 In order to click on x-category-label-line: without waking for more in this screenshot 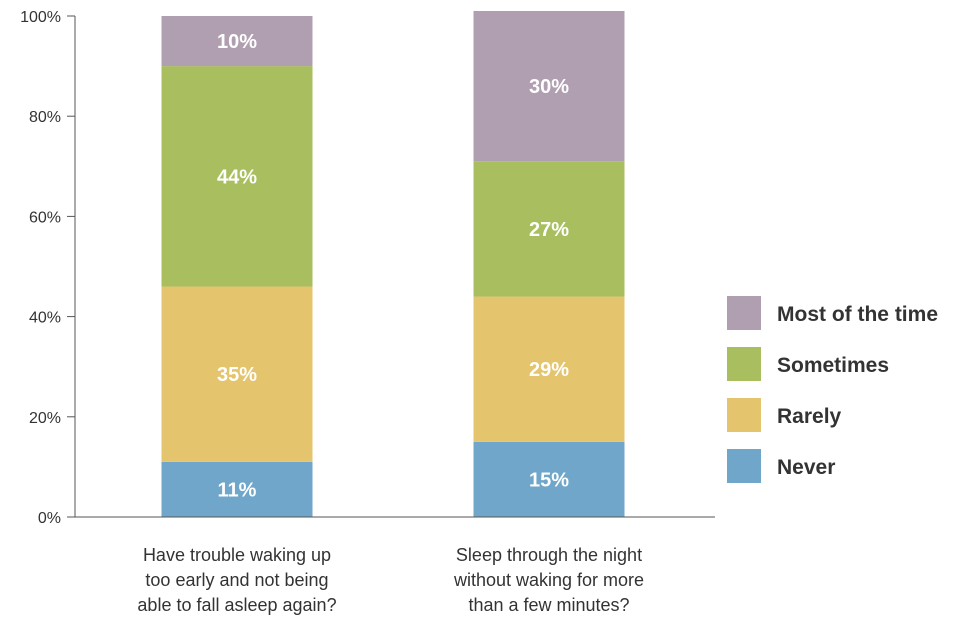, I will do `click(548, 580)`.